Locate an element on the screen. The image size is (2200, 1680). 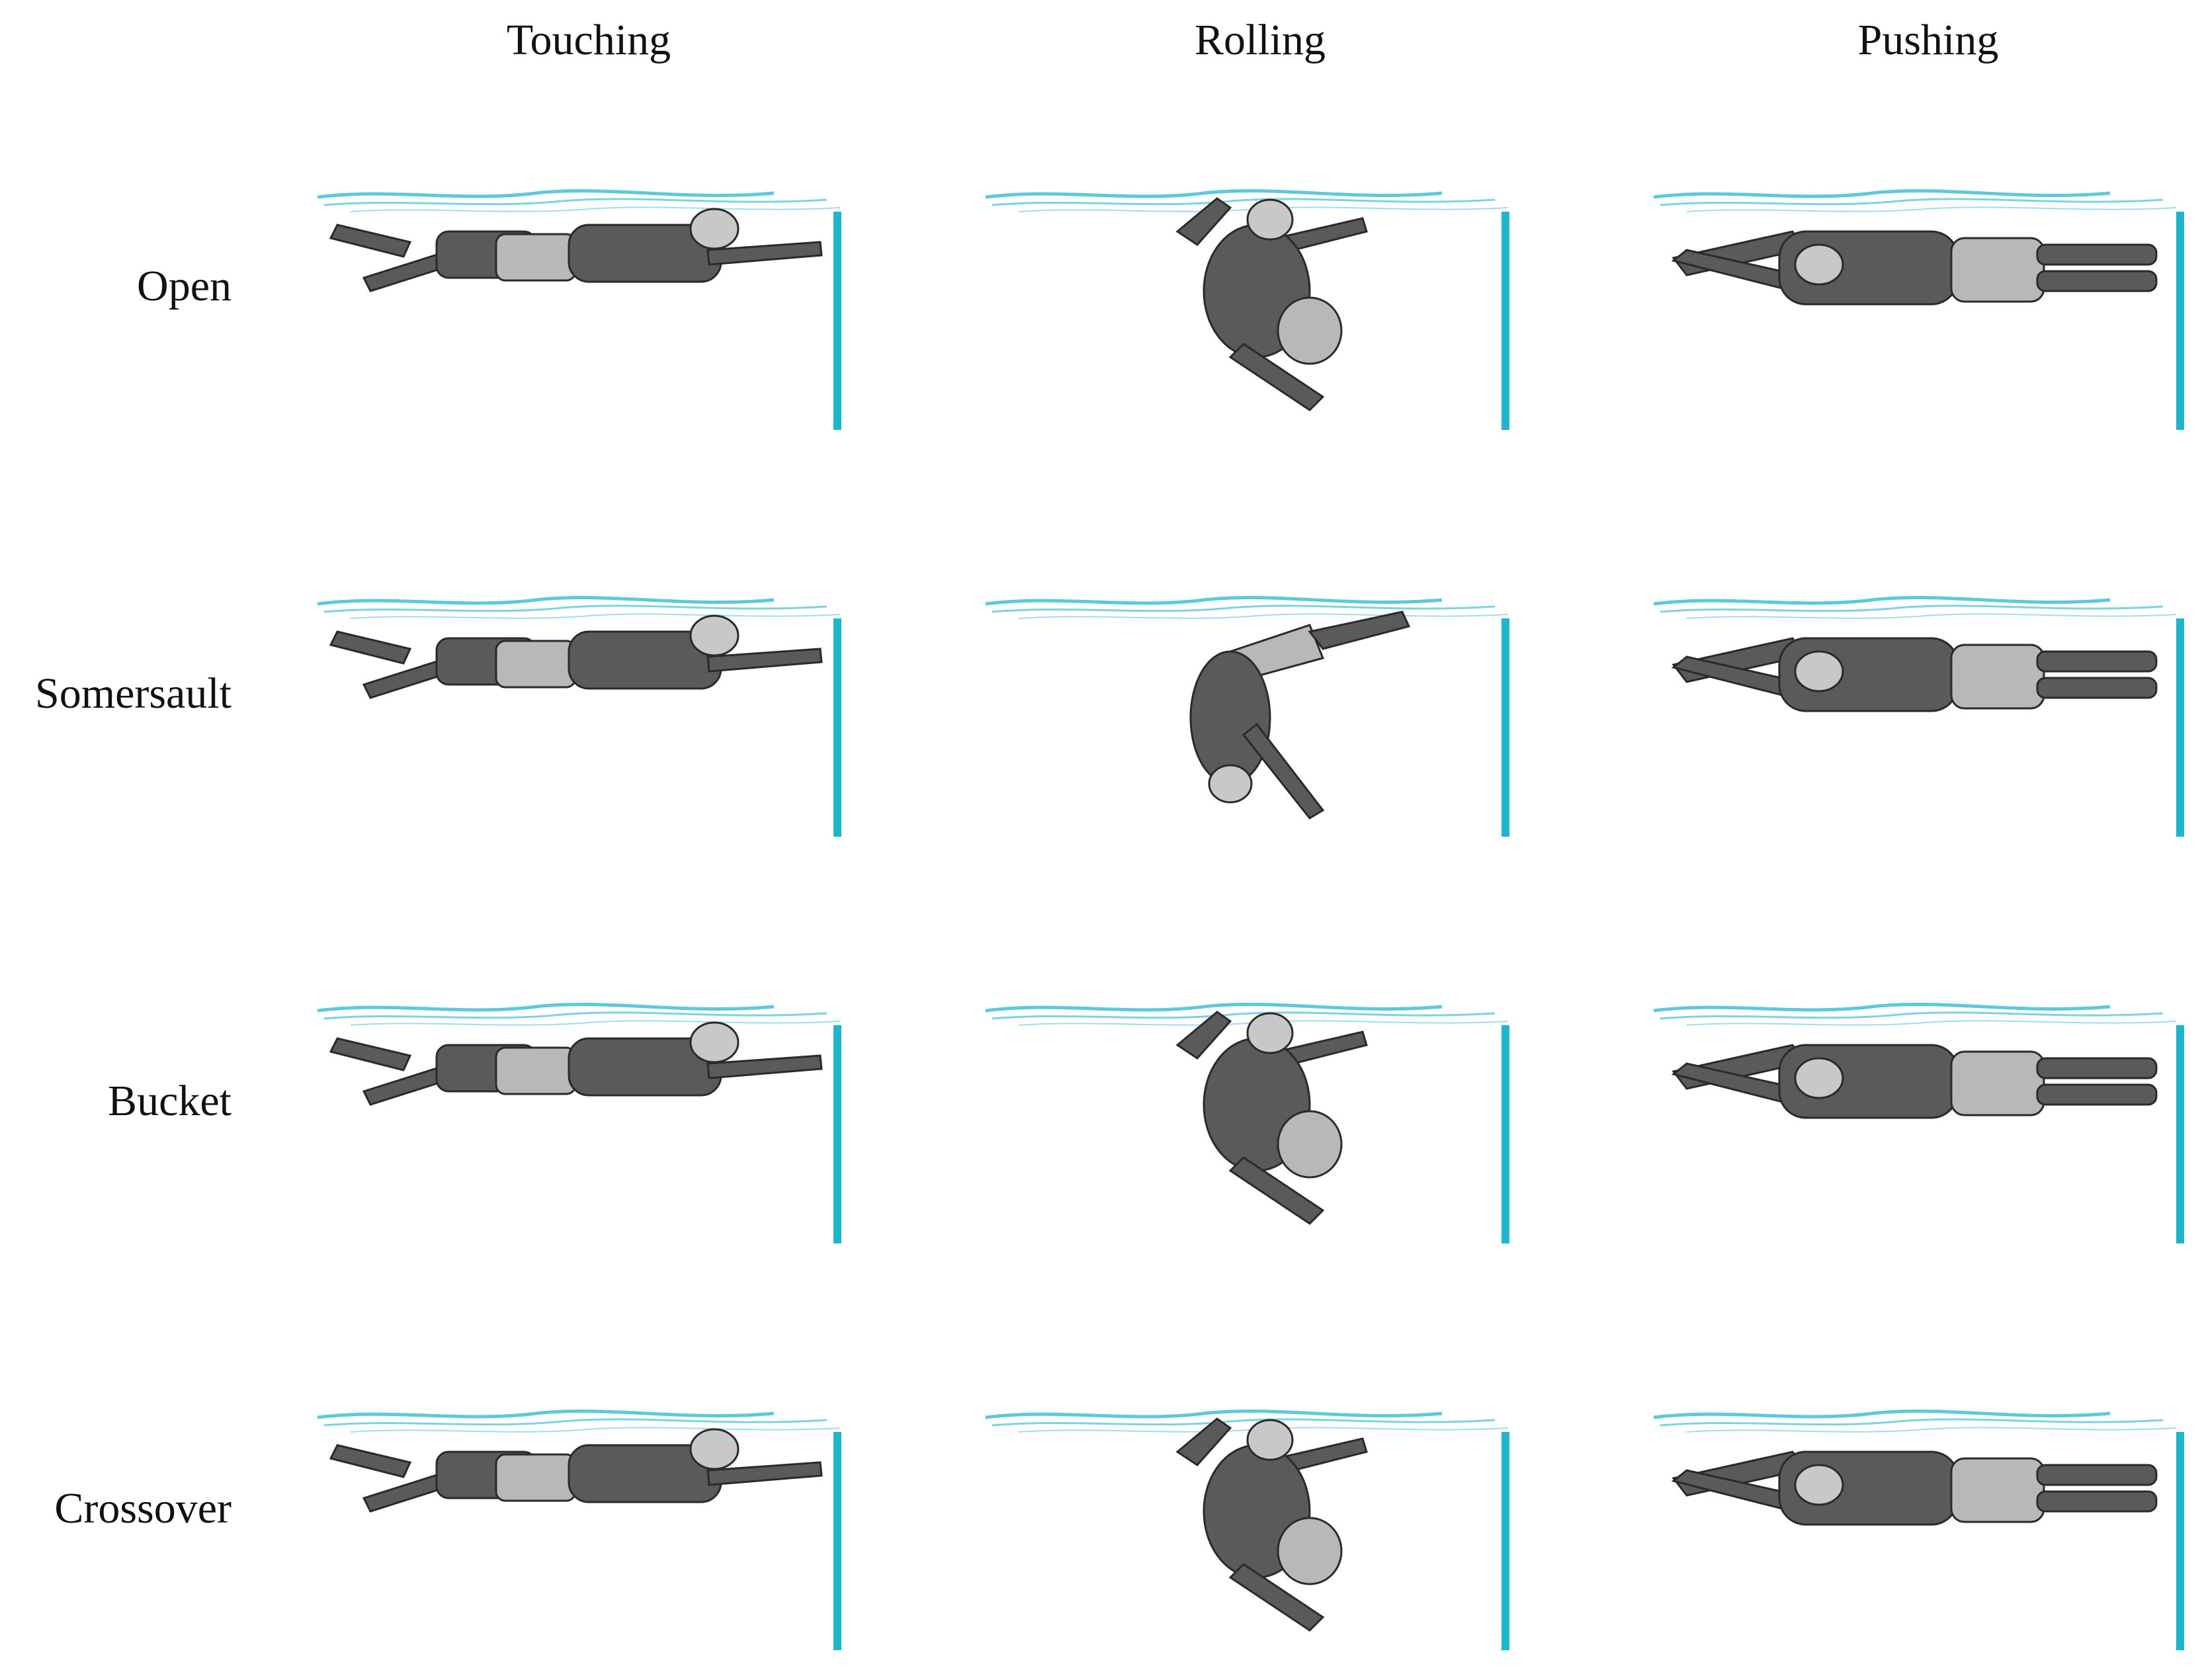
row-label-bucket: Bucket is located at coordinates (170, 1101).